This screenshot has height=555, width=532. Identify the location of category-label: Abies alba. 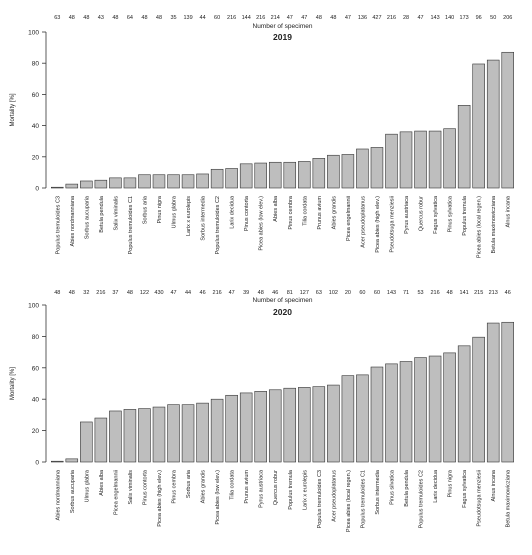
(276, 208).